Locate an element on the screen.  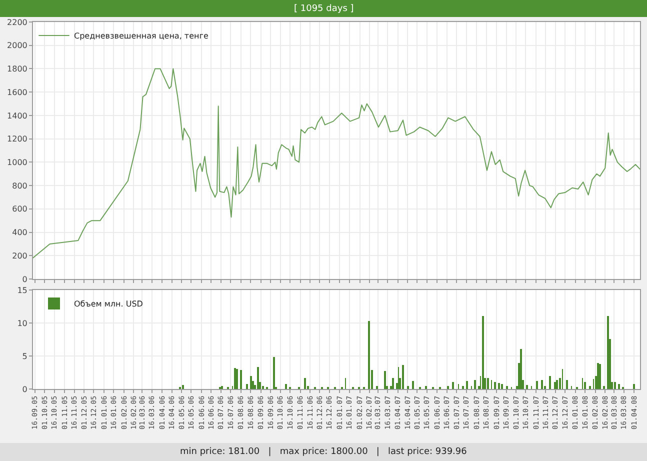
text: min price: 181.00 | max price: 1800.00 | last price: 939.96 is located at coordinates (324, 452).